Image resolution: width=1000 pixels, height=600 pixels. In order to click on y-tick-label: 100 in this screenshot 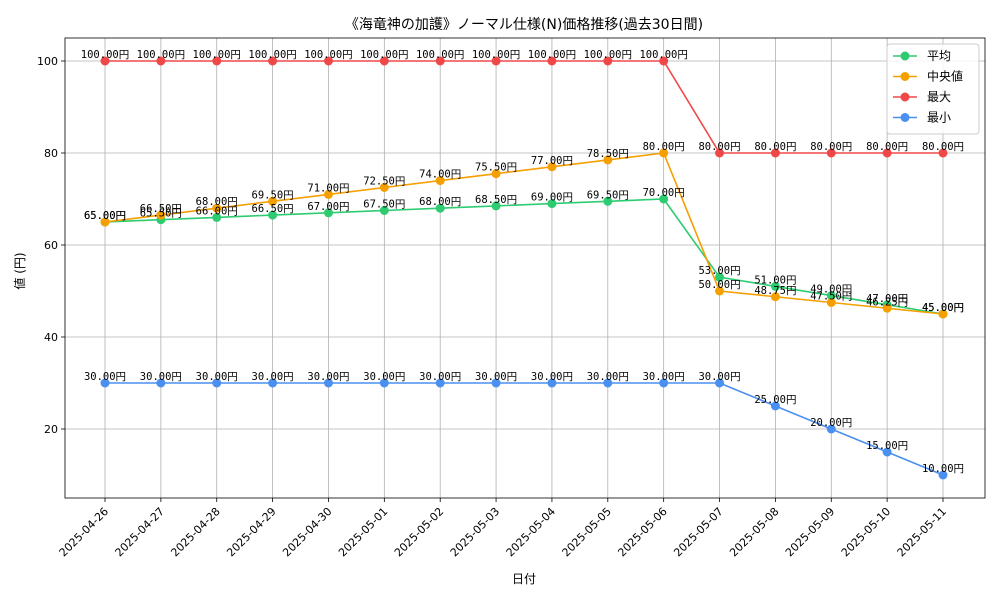, I will do `click(47, 61)`.